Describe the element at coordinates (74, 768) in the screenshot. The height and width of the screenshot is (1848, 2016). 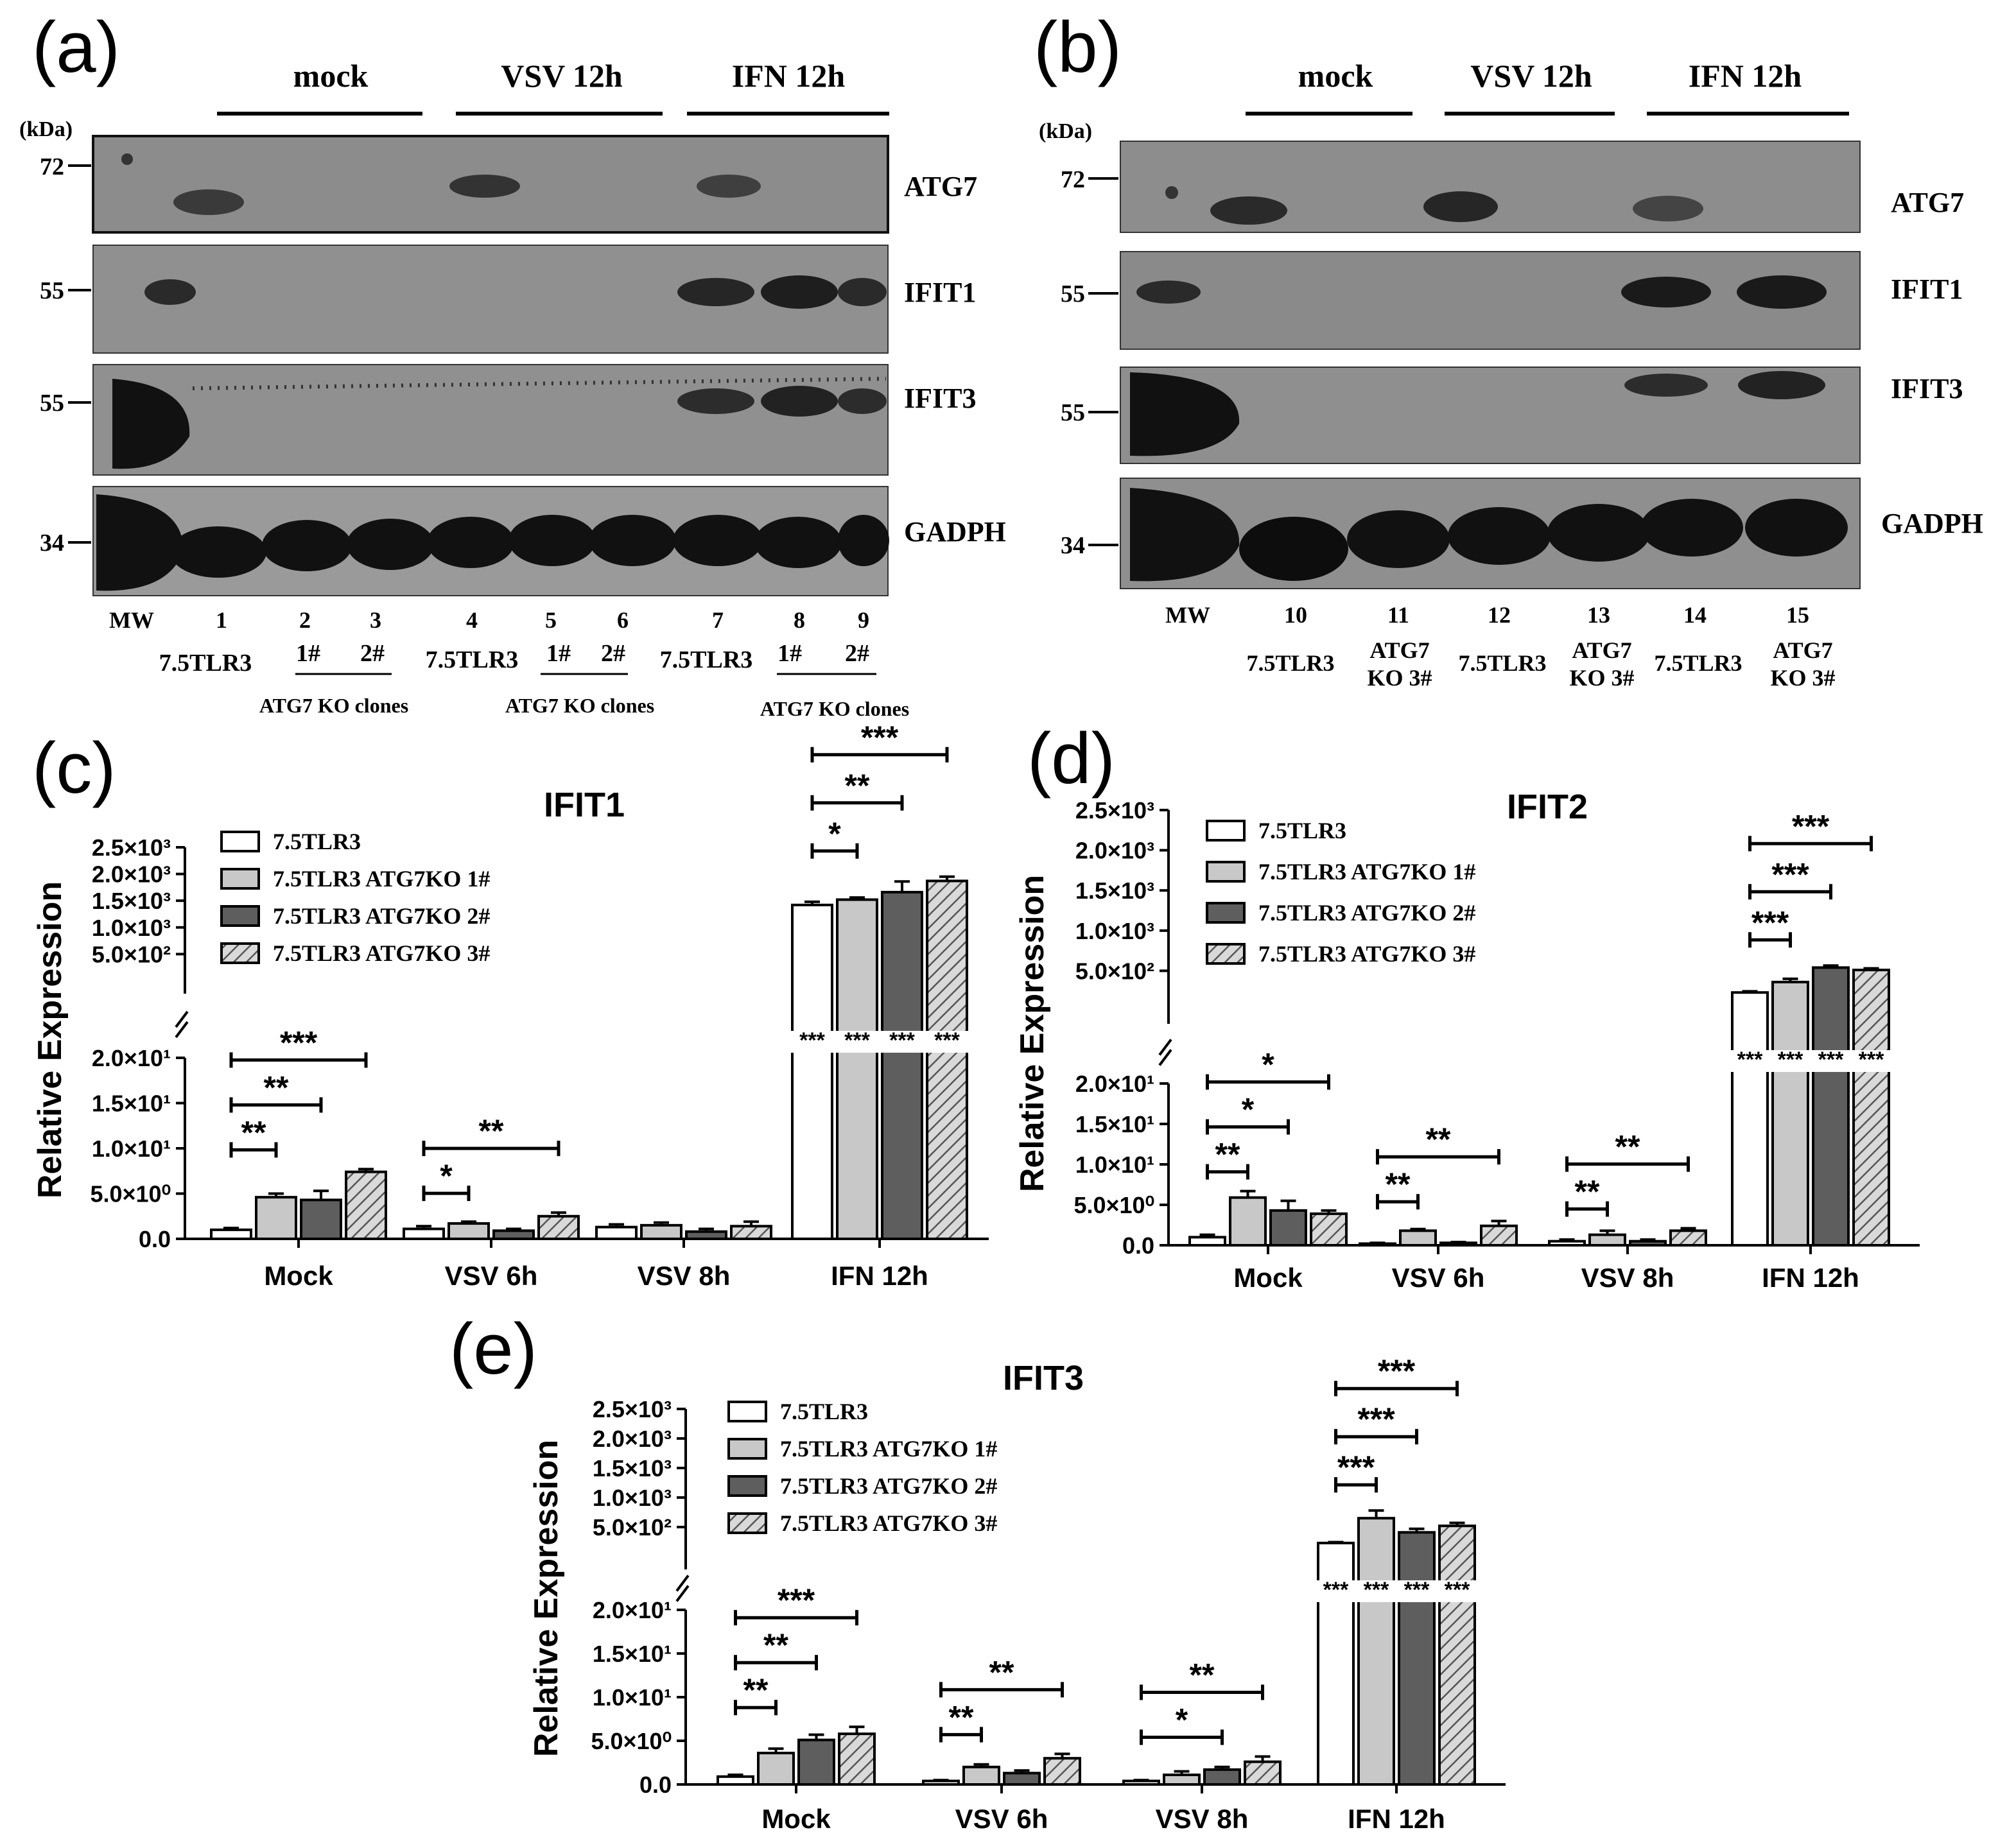
I see `panel-c-label: (c)` at that location.